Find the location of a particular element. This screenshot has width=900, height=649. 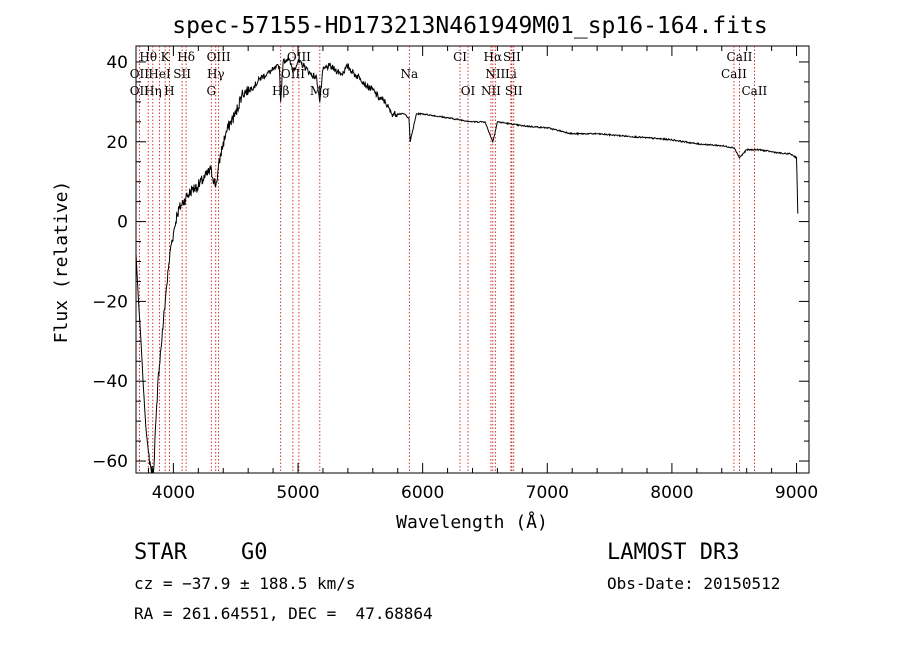

emission-line-label: H is located at coordinates (169, 91).